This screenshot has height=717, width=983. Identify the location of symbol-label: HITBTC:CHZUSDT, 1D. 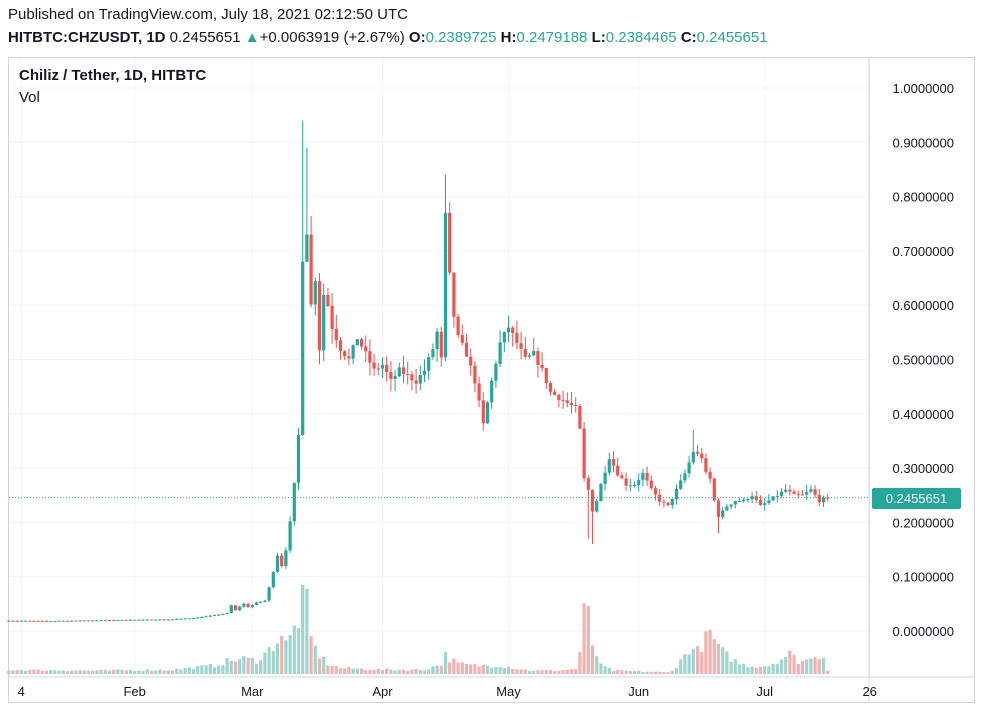
(87, 37).